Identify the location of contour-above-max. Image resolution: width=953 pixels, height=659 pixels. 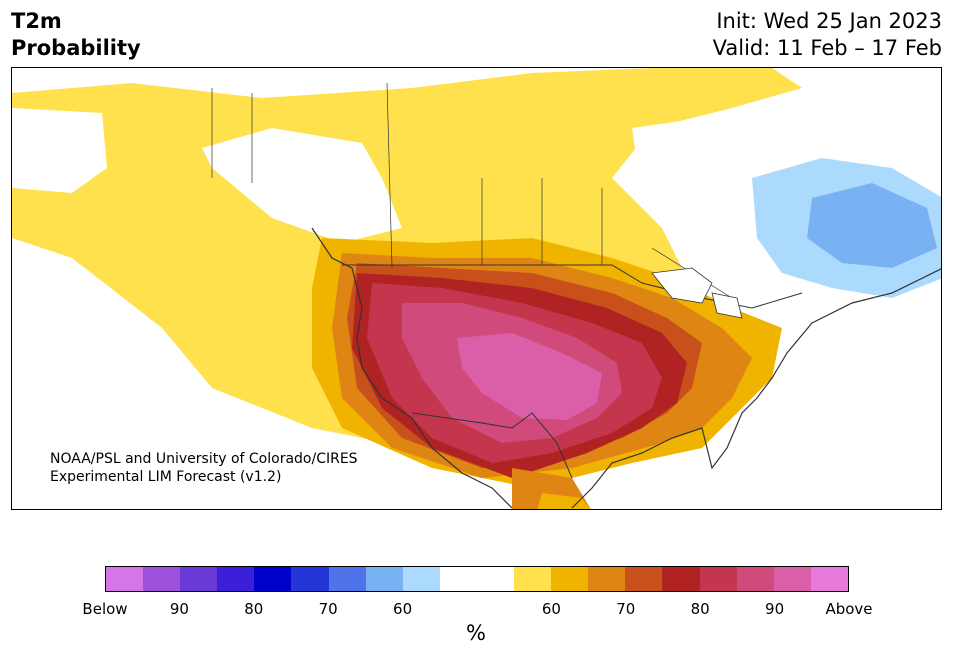
(529, 376).